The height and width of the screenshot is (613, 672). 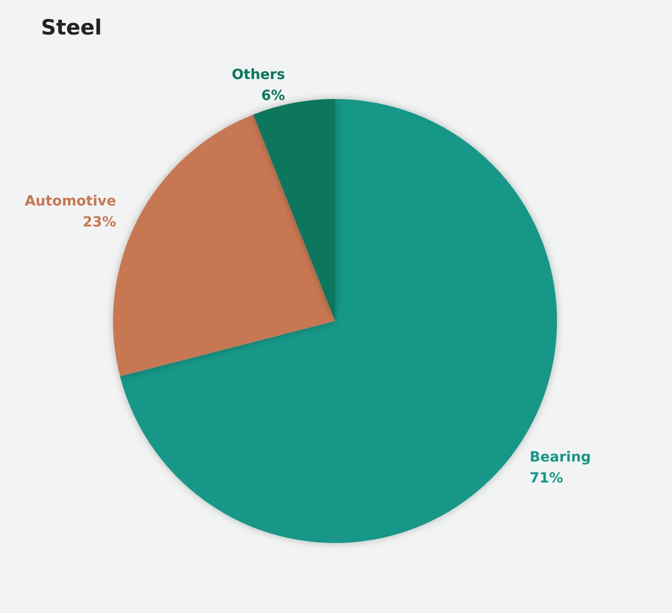 What do you see at coordinates (70, 202) in the screenshot?
I see `slice-label: Automotive` at bounding box center [70, 202].